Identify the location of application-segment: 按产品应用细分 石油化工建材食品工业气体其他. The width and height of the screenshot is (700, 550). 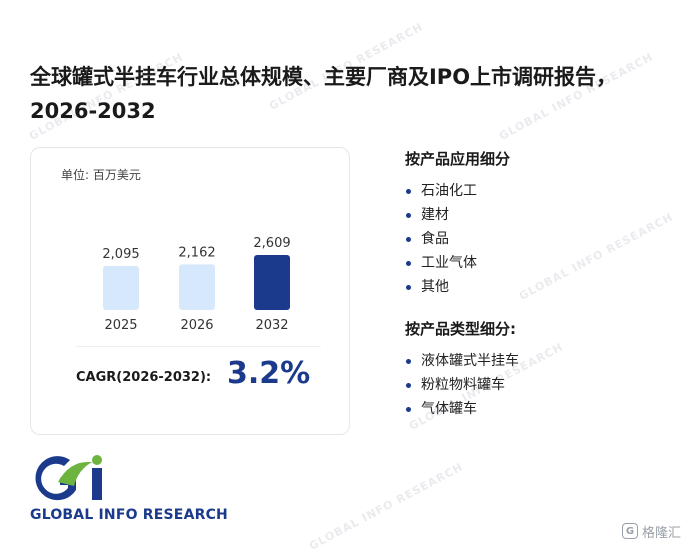
(457, 223).